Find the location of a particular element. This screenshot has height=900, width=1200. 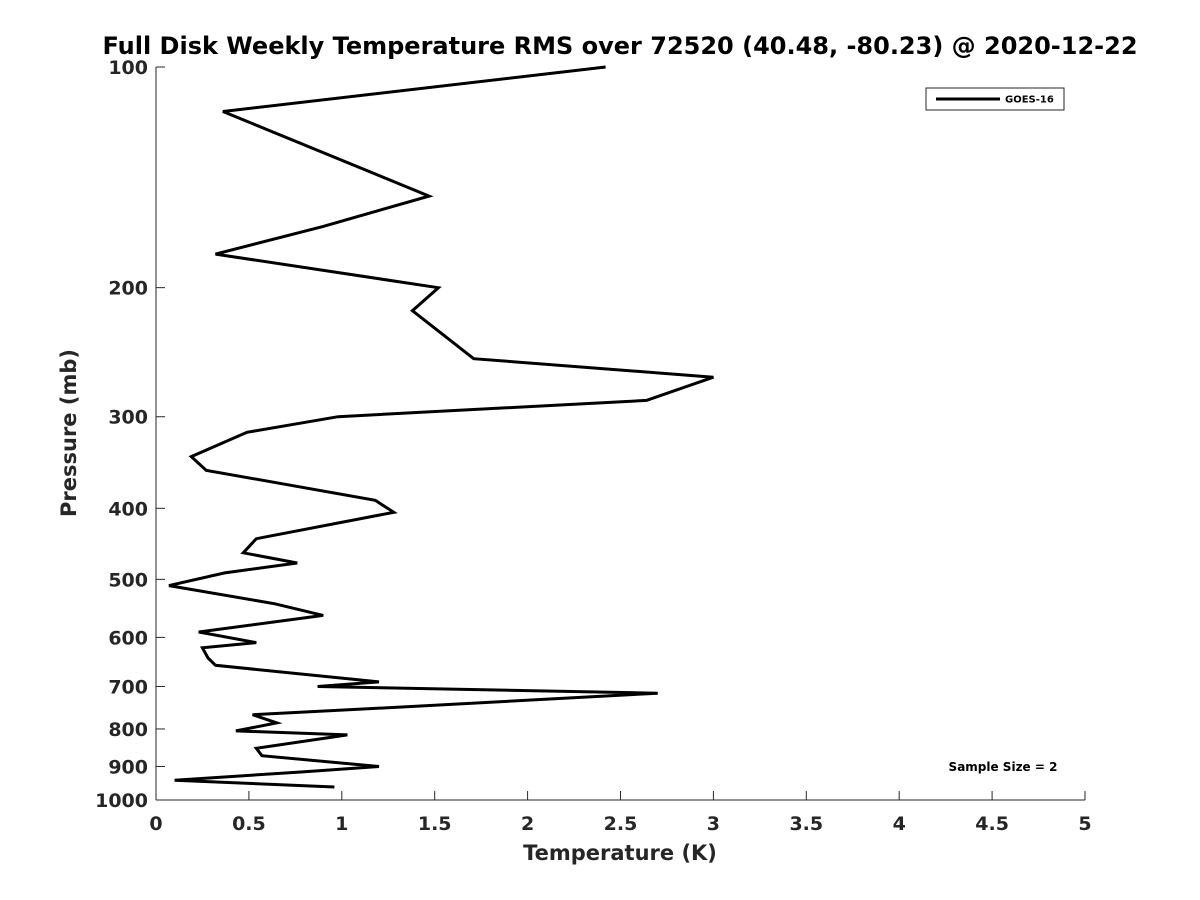

x-tick-label: 1 is located at coordinates (341, 824).